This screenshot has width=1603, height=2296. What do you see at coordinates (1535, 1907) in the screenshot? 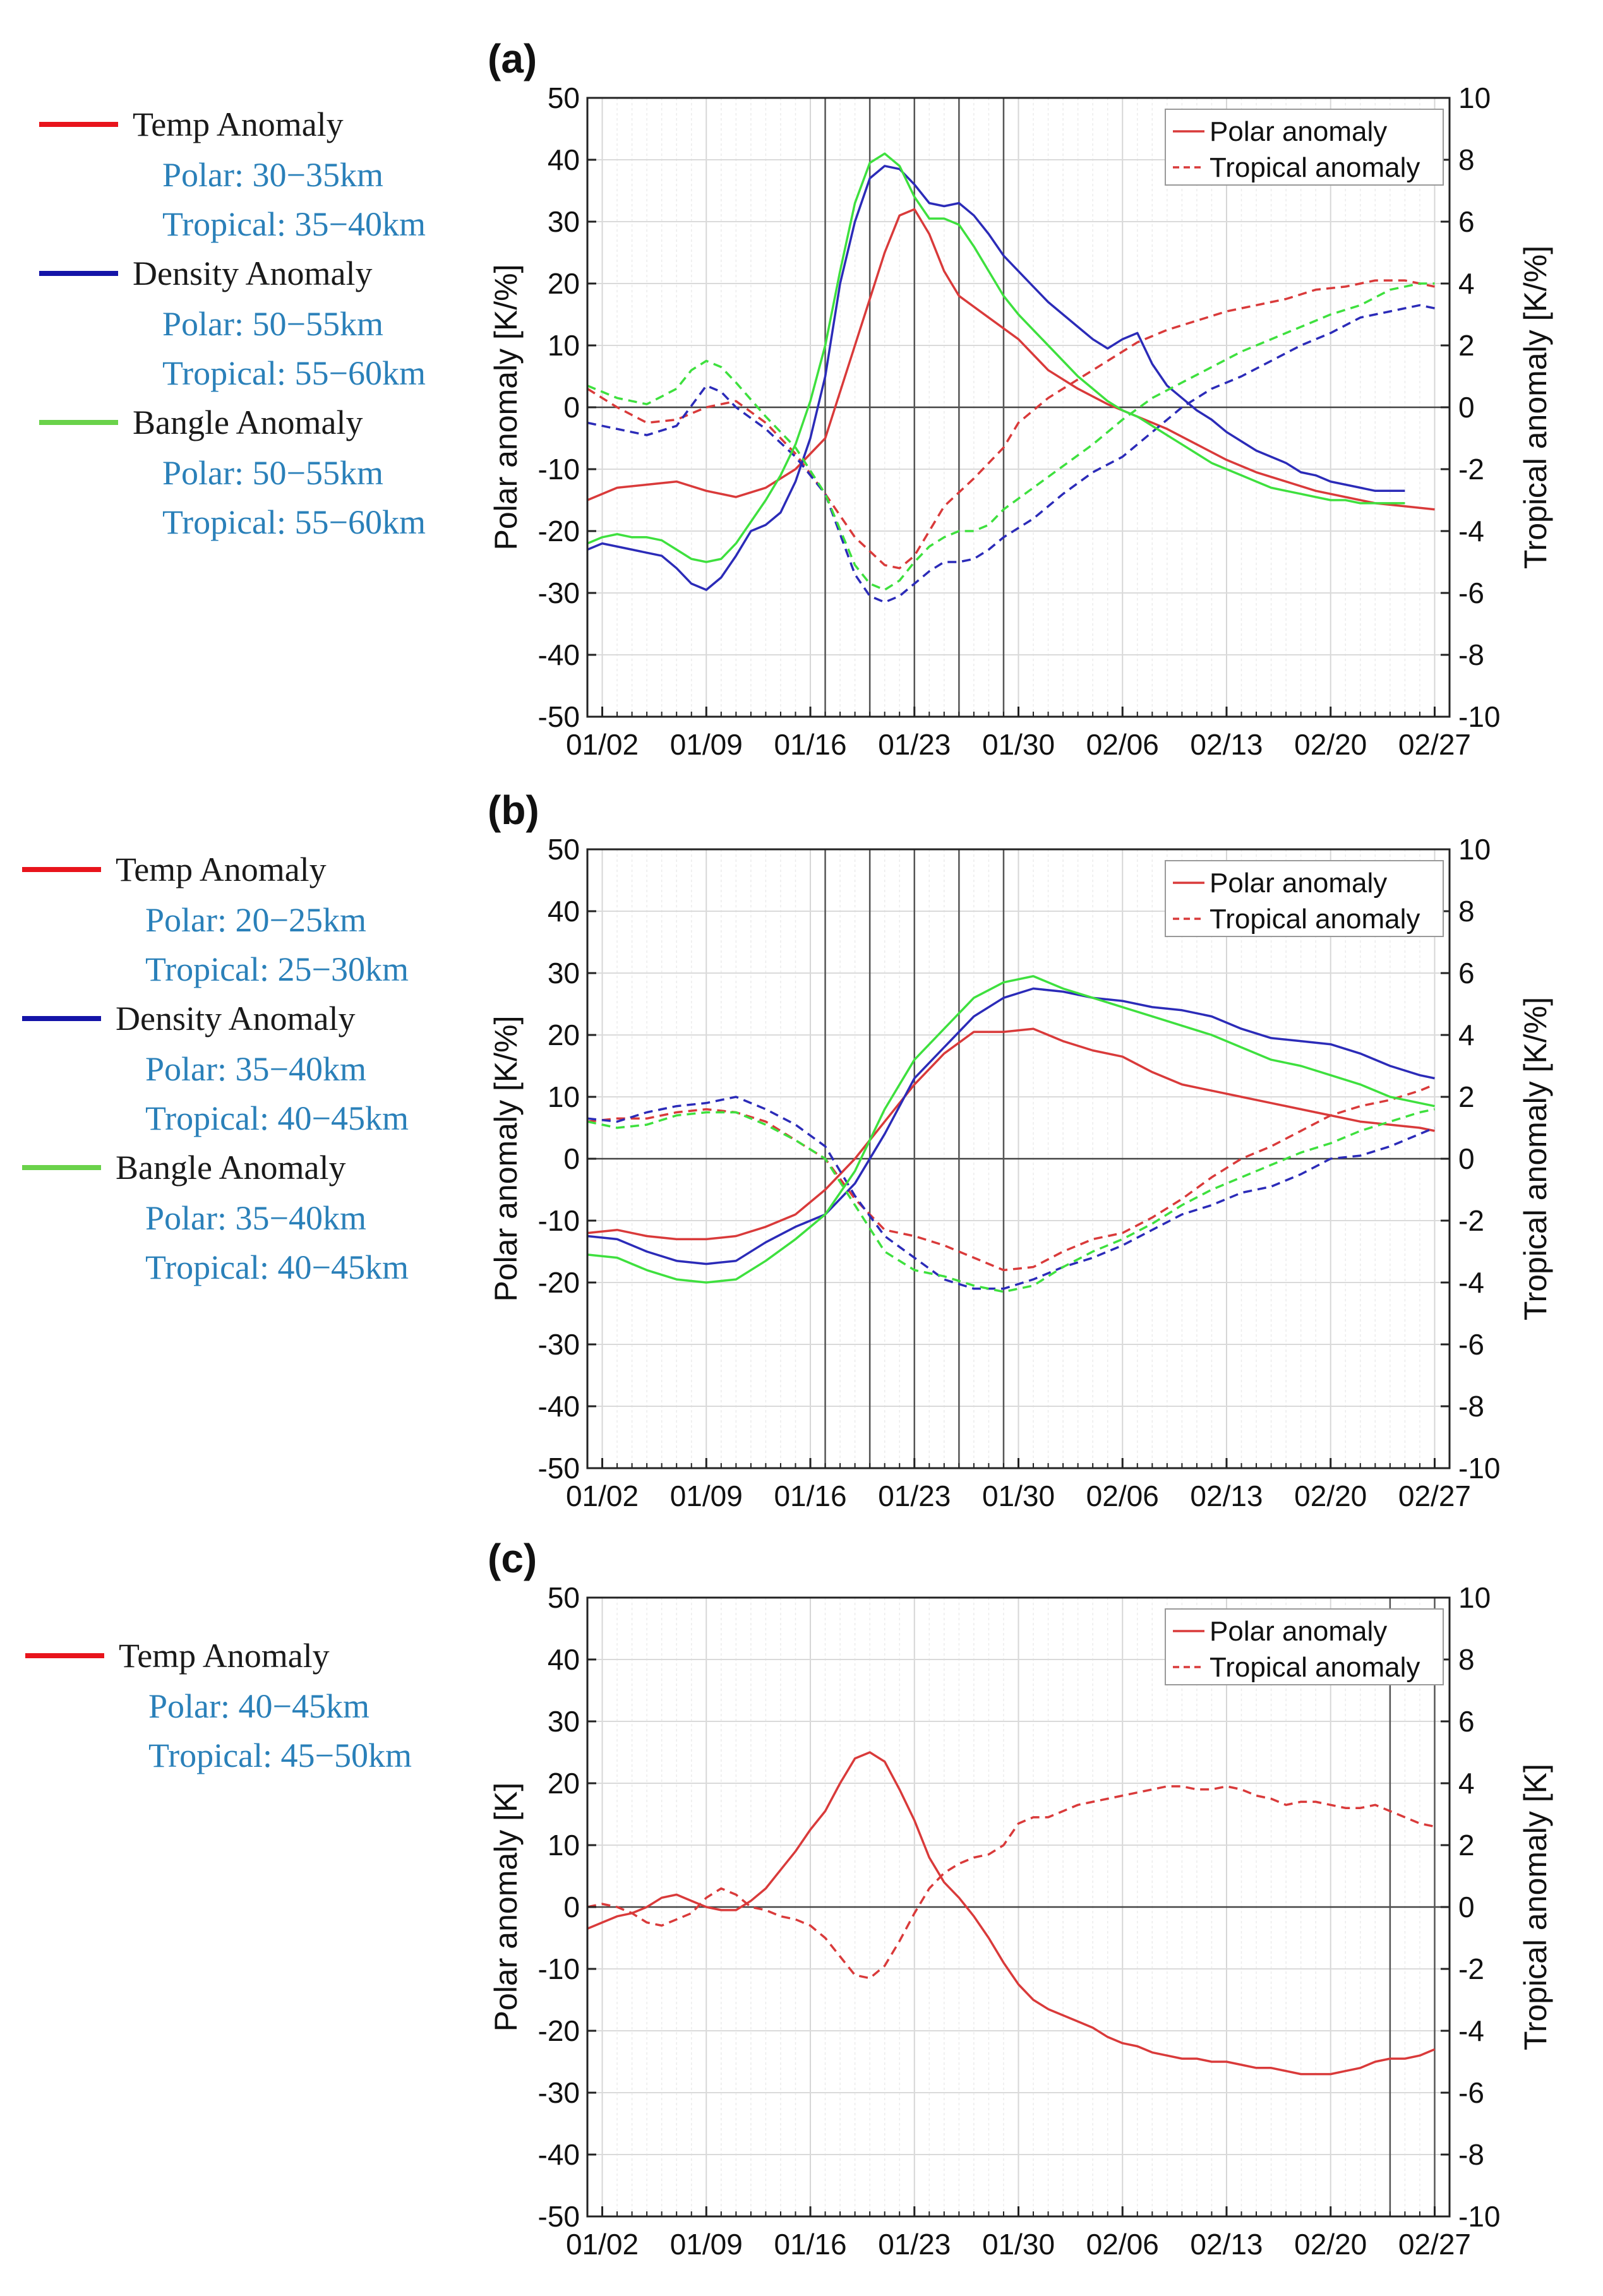
I see `y2-axis-label: Tropical anomaly [K]` at bounding box center [1535, 1907].